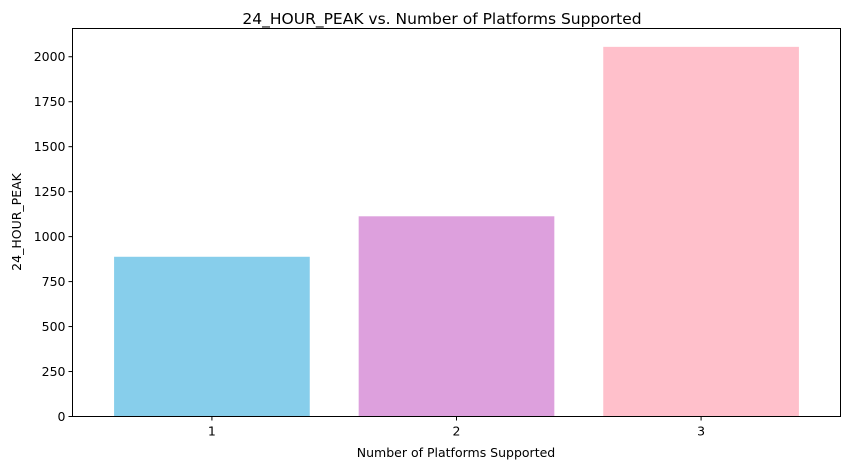  Describe the element at coordinates (16, 221) in the screenshot. I see `y-axis-label: 24_HOUR_PEAK` at that location.